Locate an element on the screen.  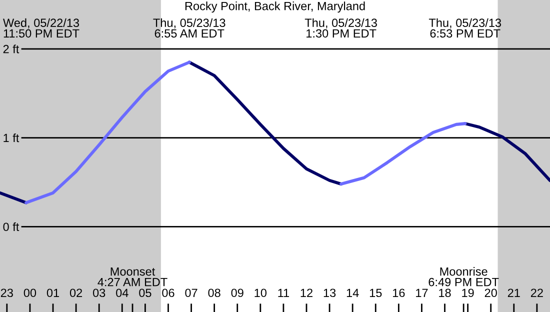
y-tick-label: 0 ft is located at coordinates (11, 227).